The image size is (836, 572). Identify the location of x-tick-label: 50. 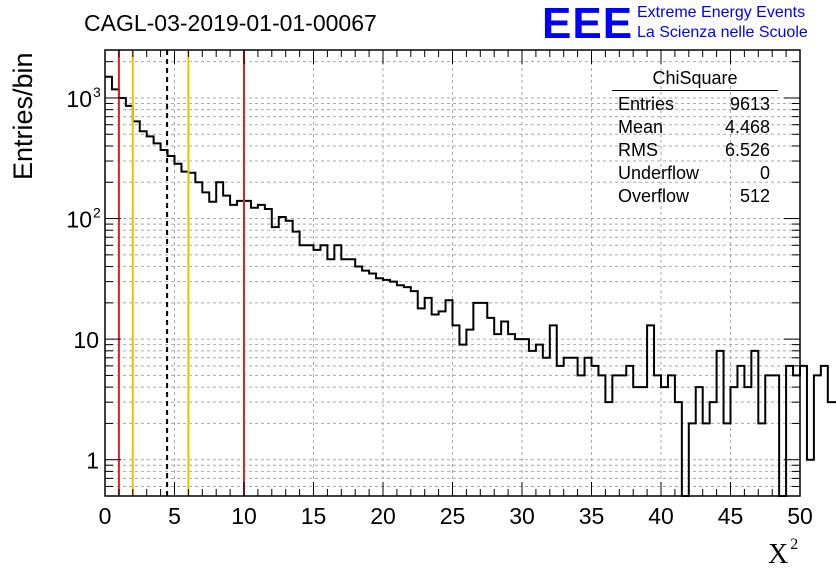
(800, 516).